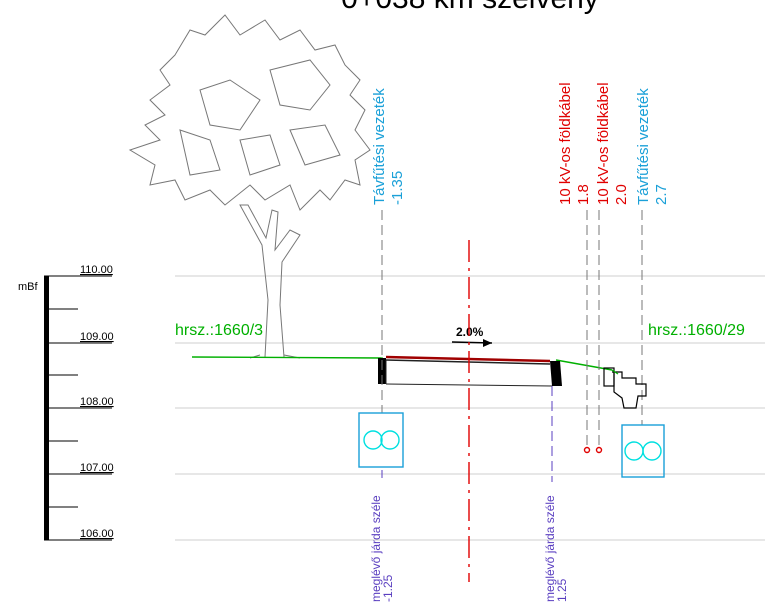 This screenshot has width=765, height=613. Describe the element at coordinates (661, 194) in the screenshot. I see `district-heating-right-value: 2.7` at that location.